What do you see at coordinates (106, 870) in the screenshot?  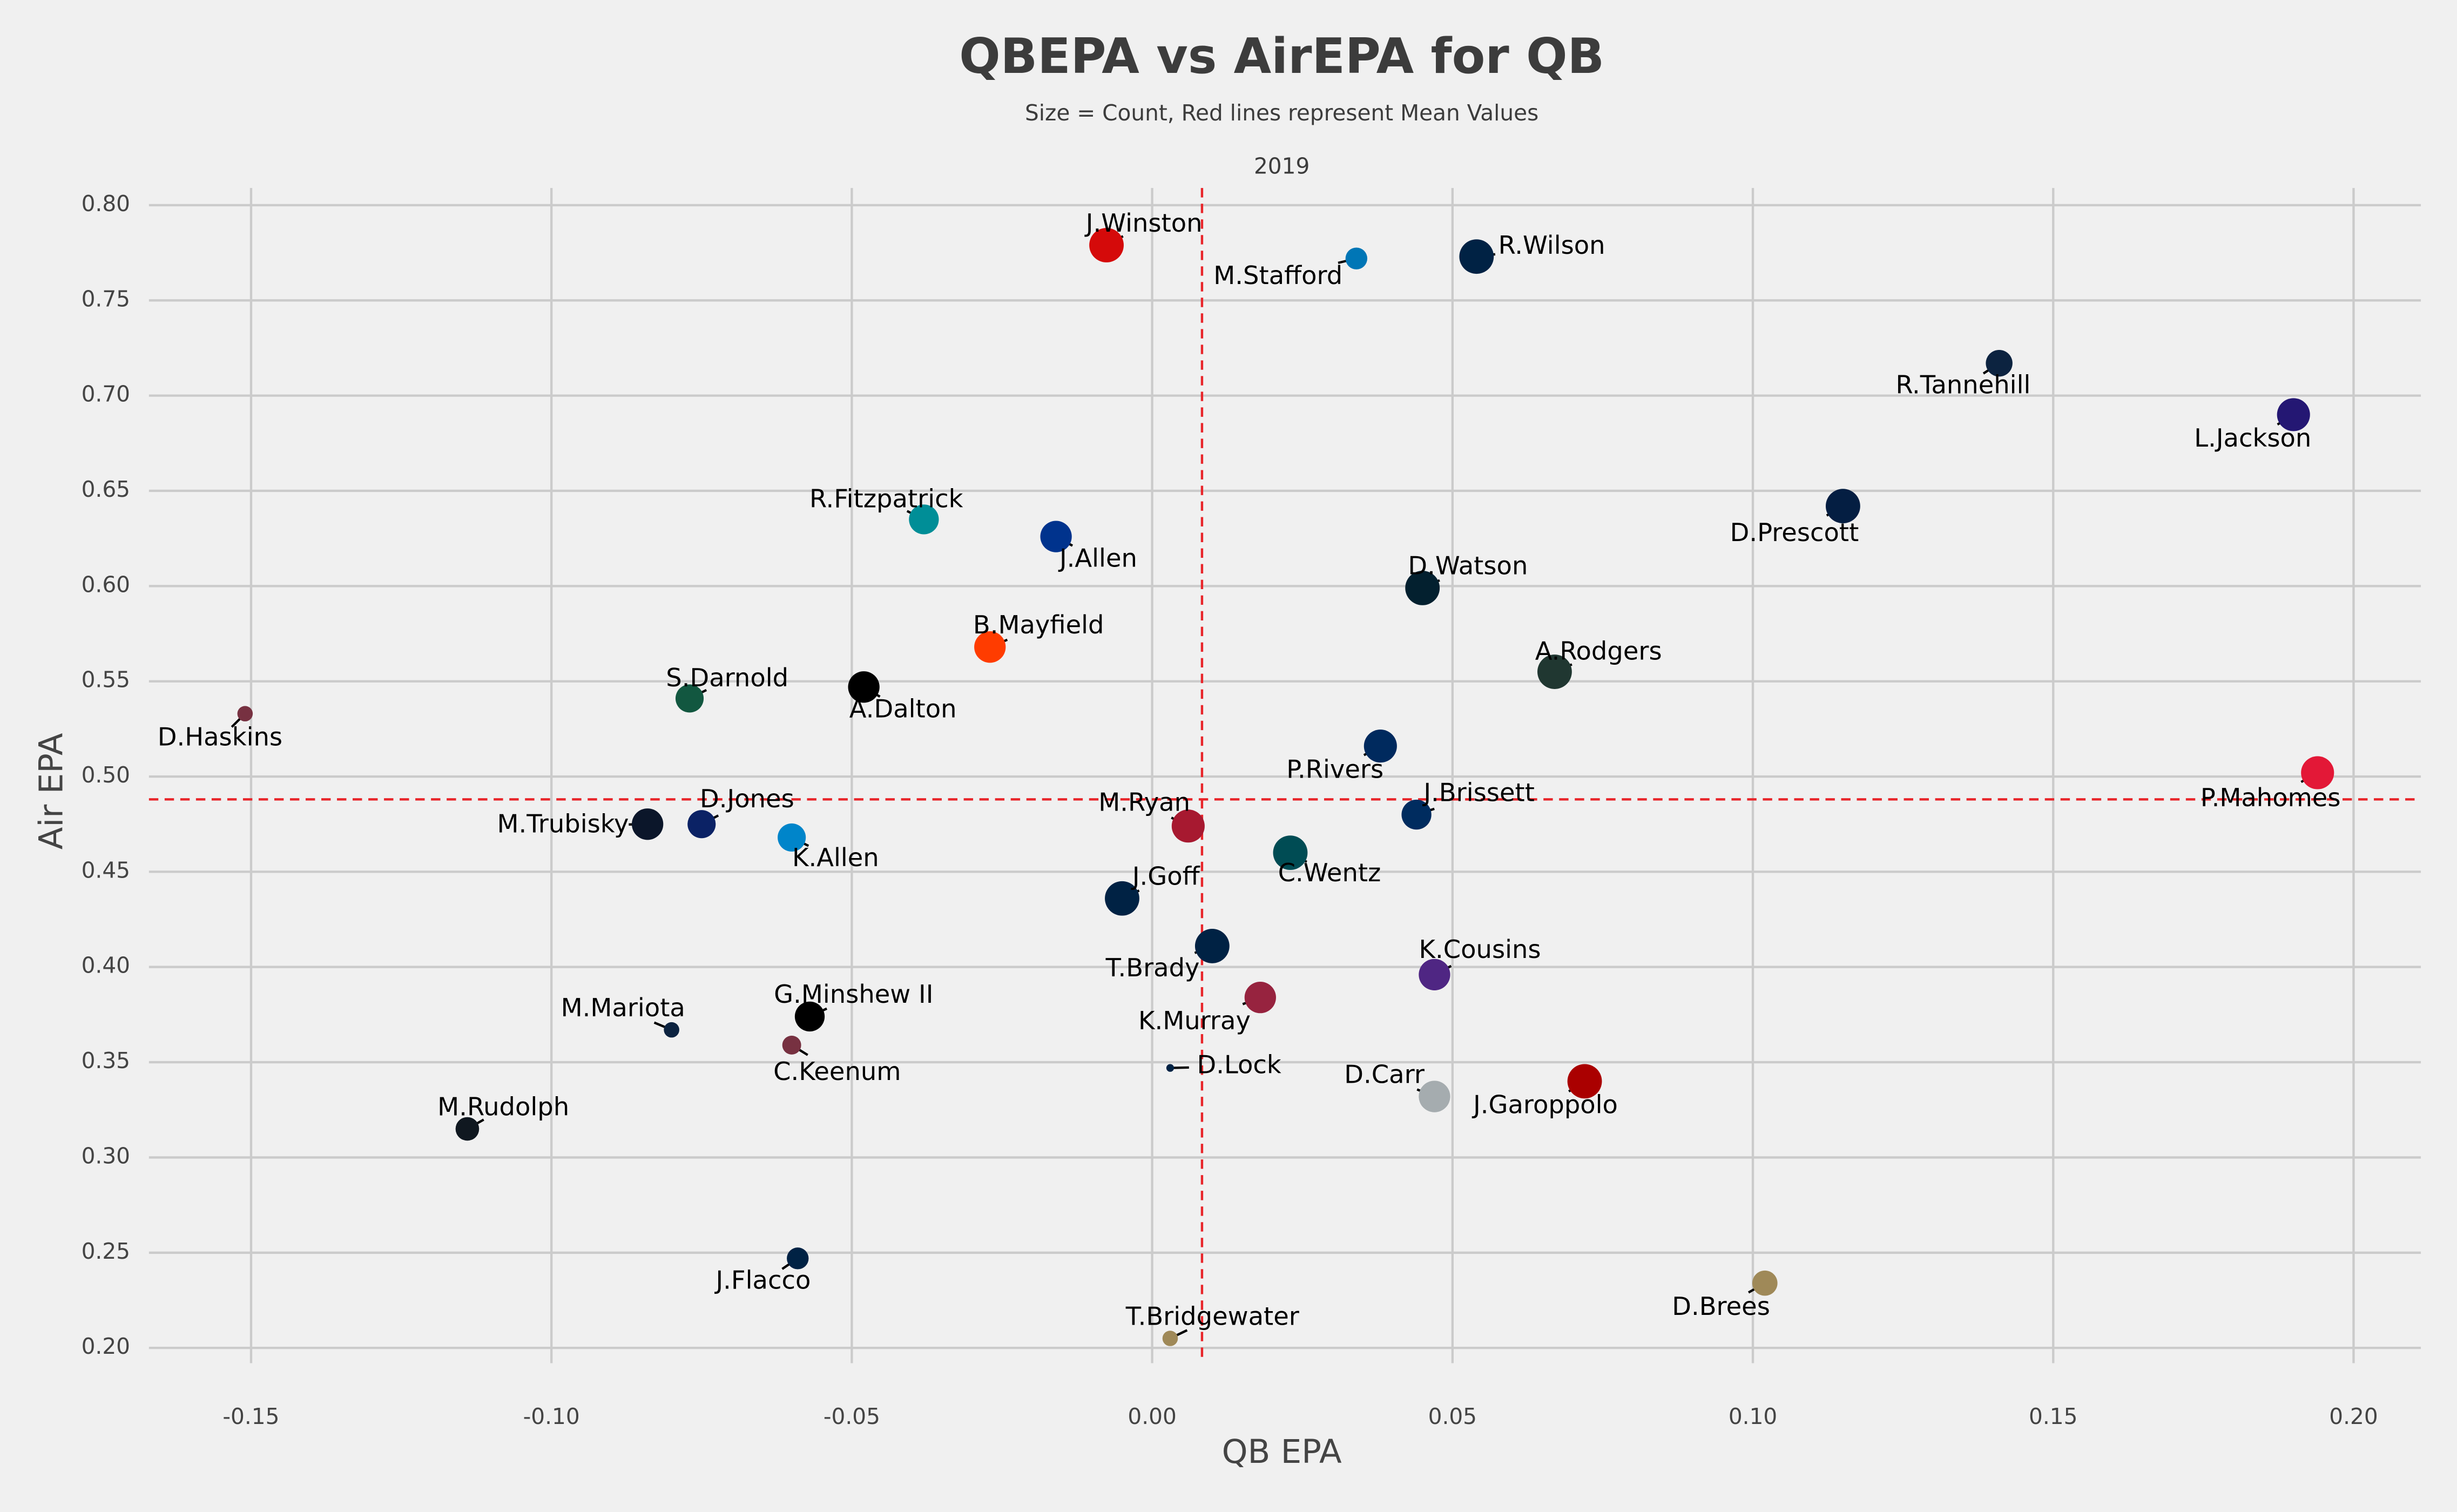 I see `y-tick-label: 0.45` at bounding box center [106, 870].